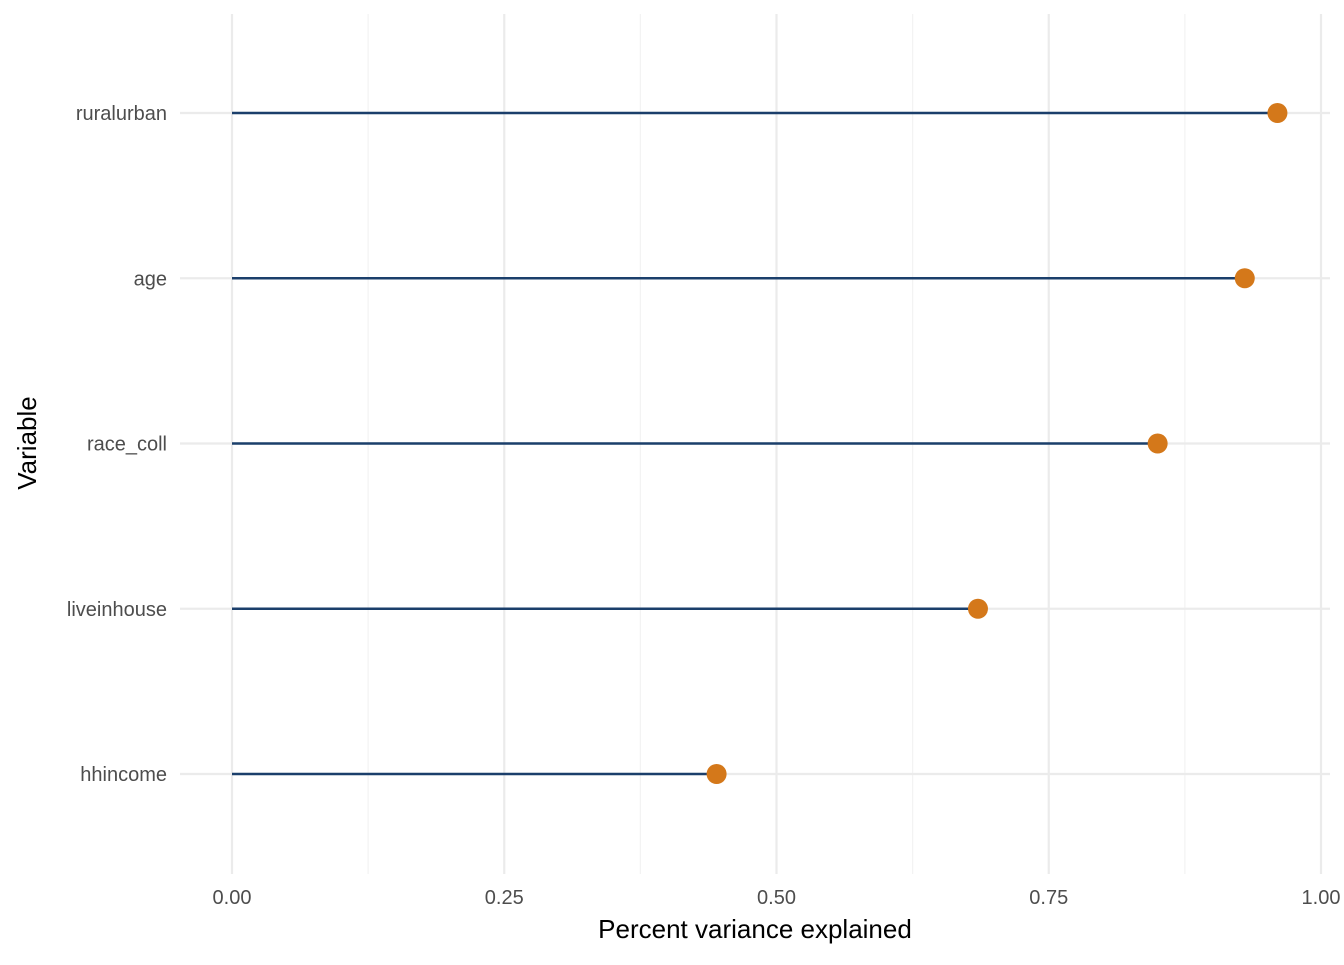 Image resolution: width=1344 pixels, height=965 pixels. Describe the element at coordinates (27, 442) in the screenshot. I see `y-axis-title: Variable` at that location.